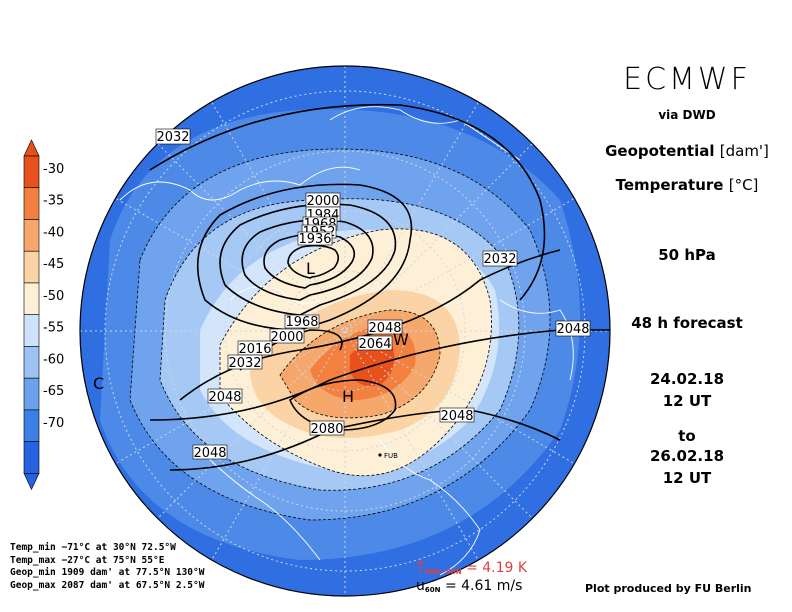 The width and height of the screenshot is (792, 612). I want to click on stat-temp-min: Temp_min −71°C at 30°N 72.5°W, so click(93, 547).